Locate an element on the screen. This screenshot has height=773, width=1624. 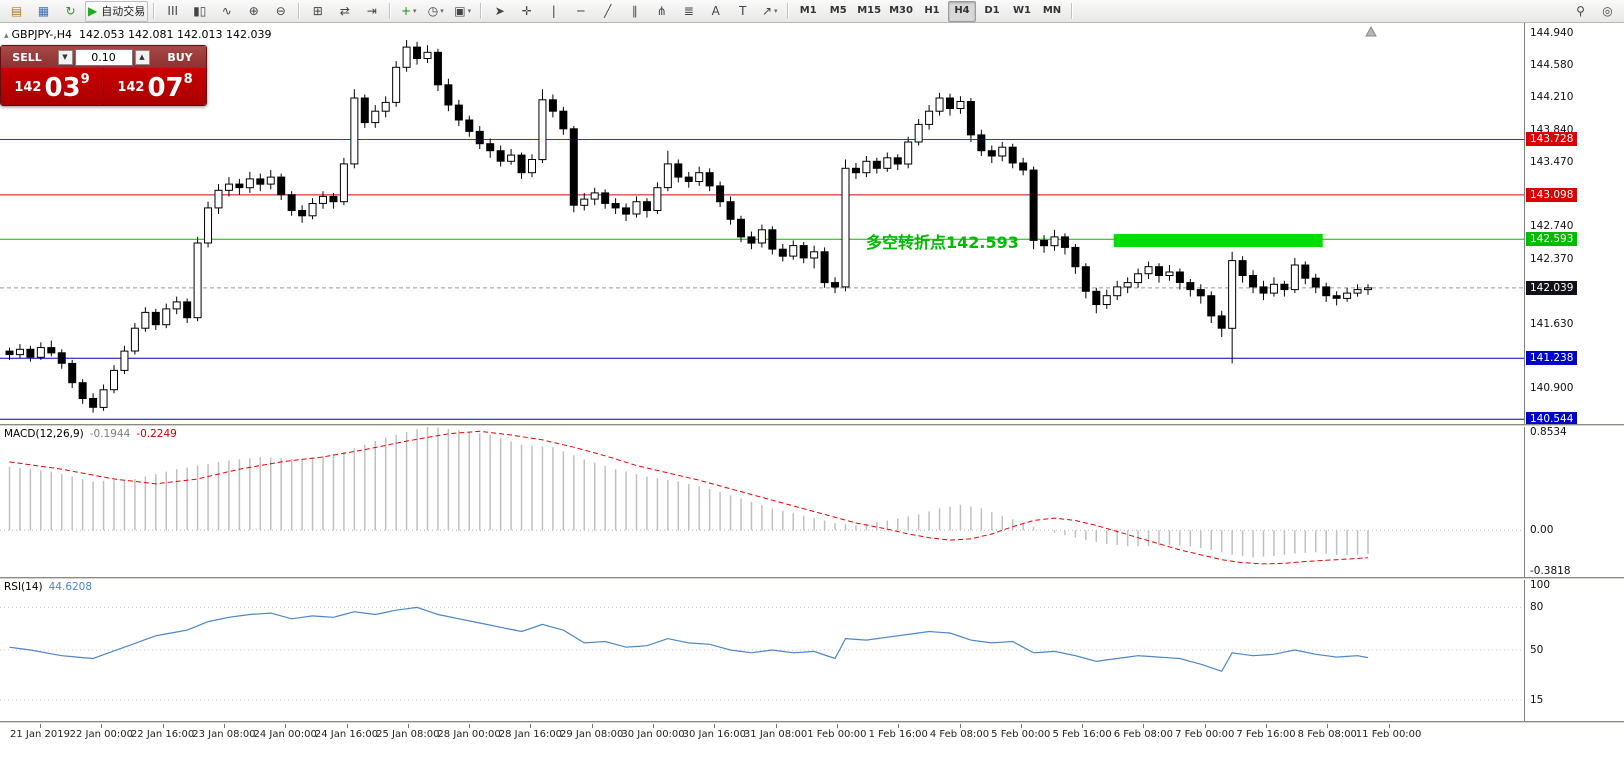
buy-price-button: 142 07 8 is located at coordinates (155, 86).